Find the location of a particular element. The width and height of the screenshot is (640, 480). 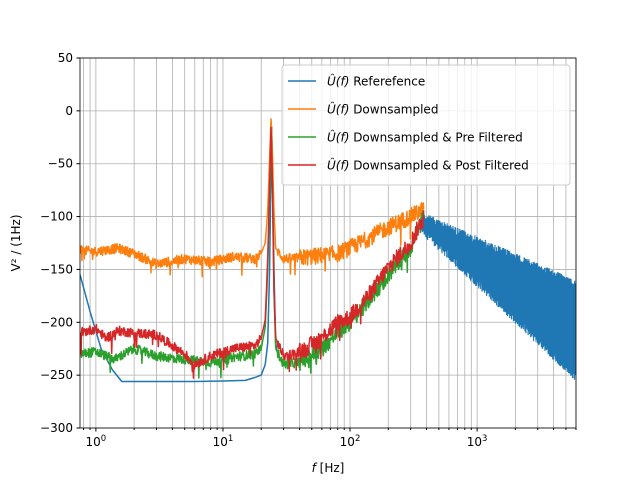

y-tick-label: −300 is located at coordinates (56, 428).